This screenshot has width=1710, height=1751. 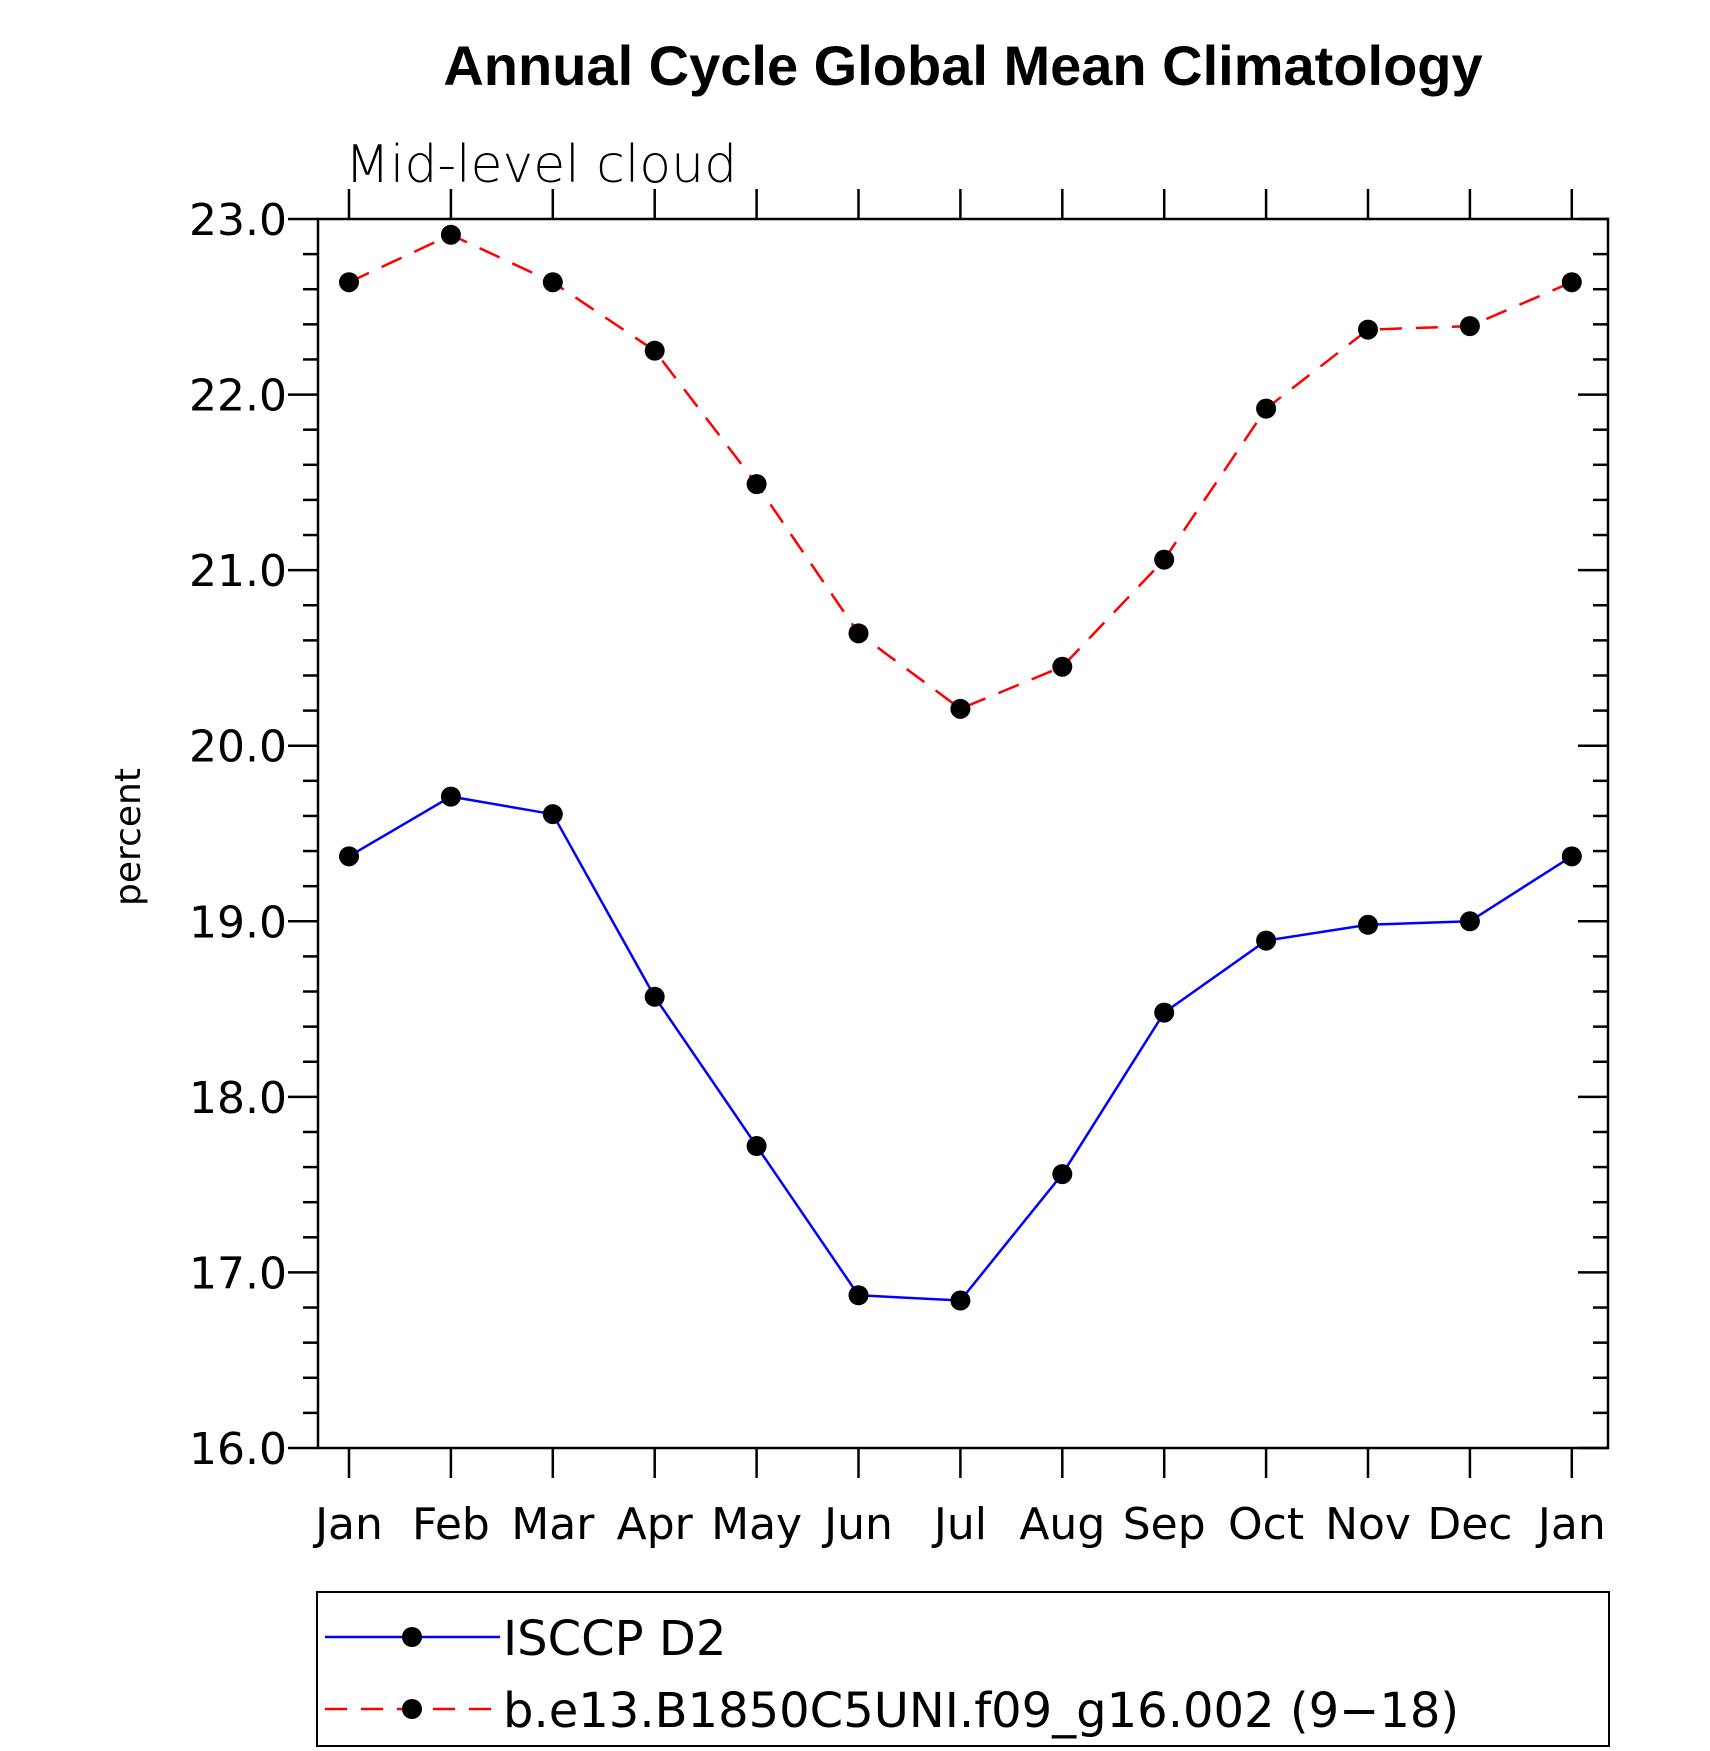 I want to click on y-tick-label: 16.0, so click(x=238, y=1449).